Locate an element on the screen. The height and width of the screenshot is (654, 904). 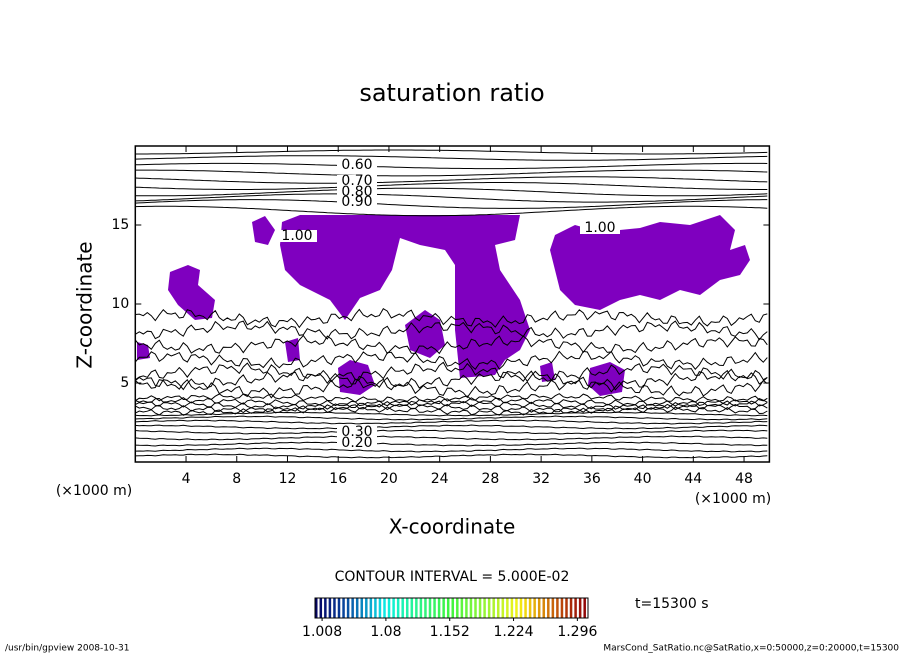
x-tick-label: 8 is located at coordinates (236, 479).